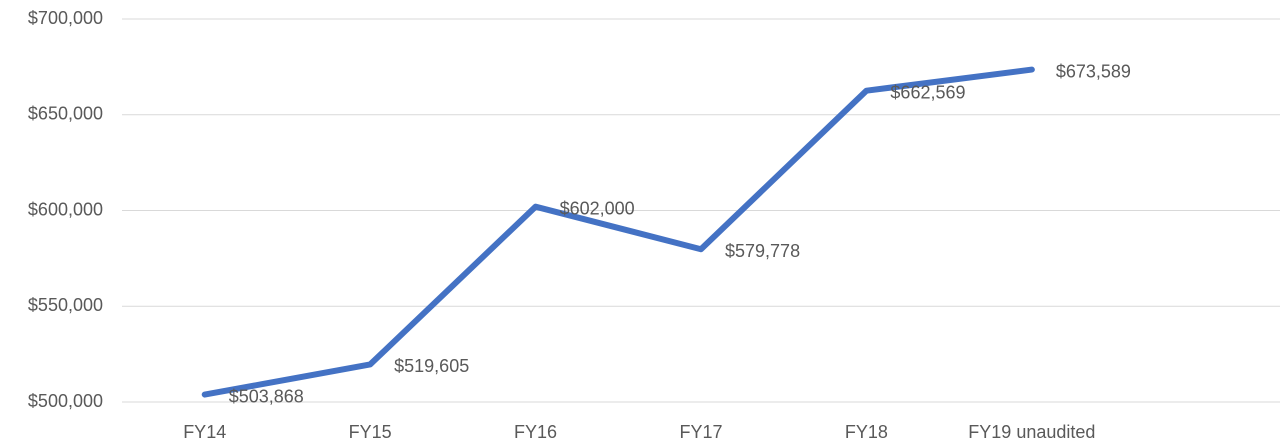  Describe the element at coordinates (65, 18) in the screenshot. I see `y-tick-label: $700,000` at that location.